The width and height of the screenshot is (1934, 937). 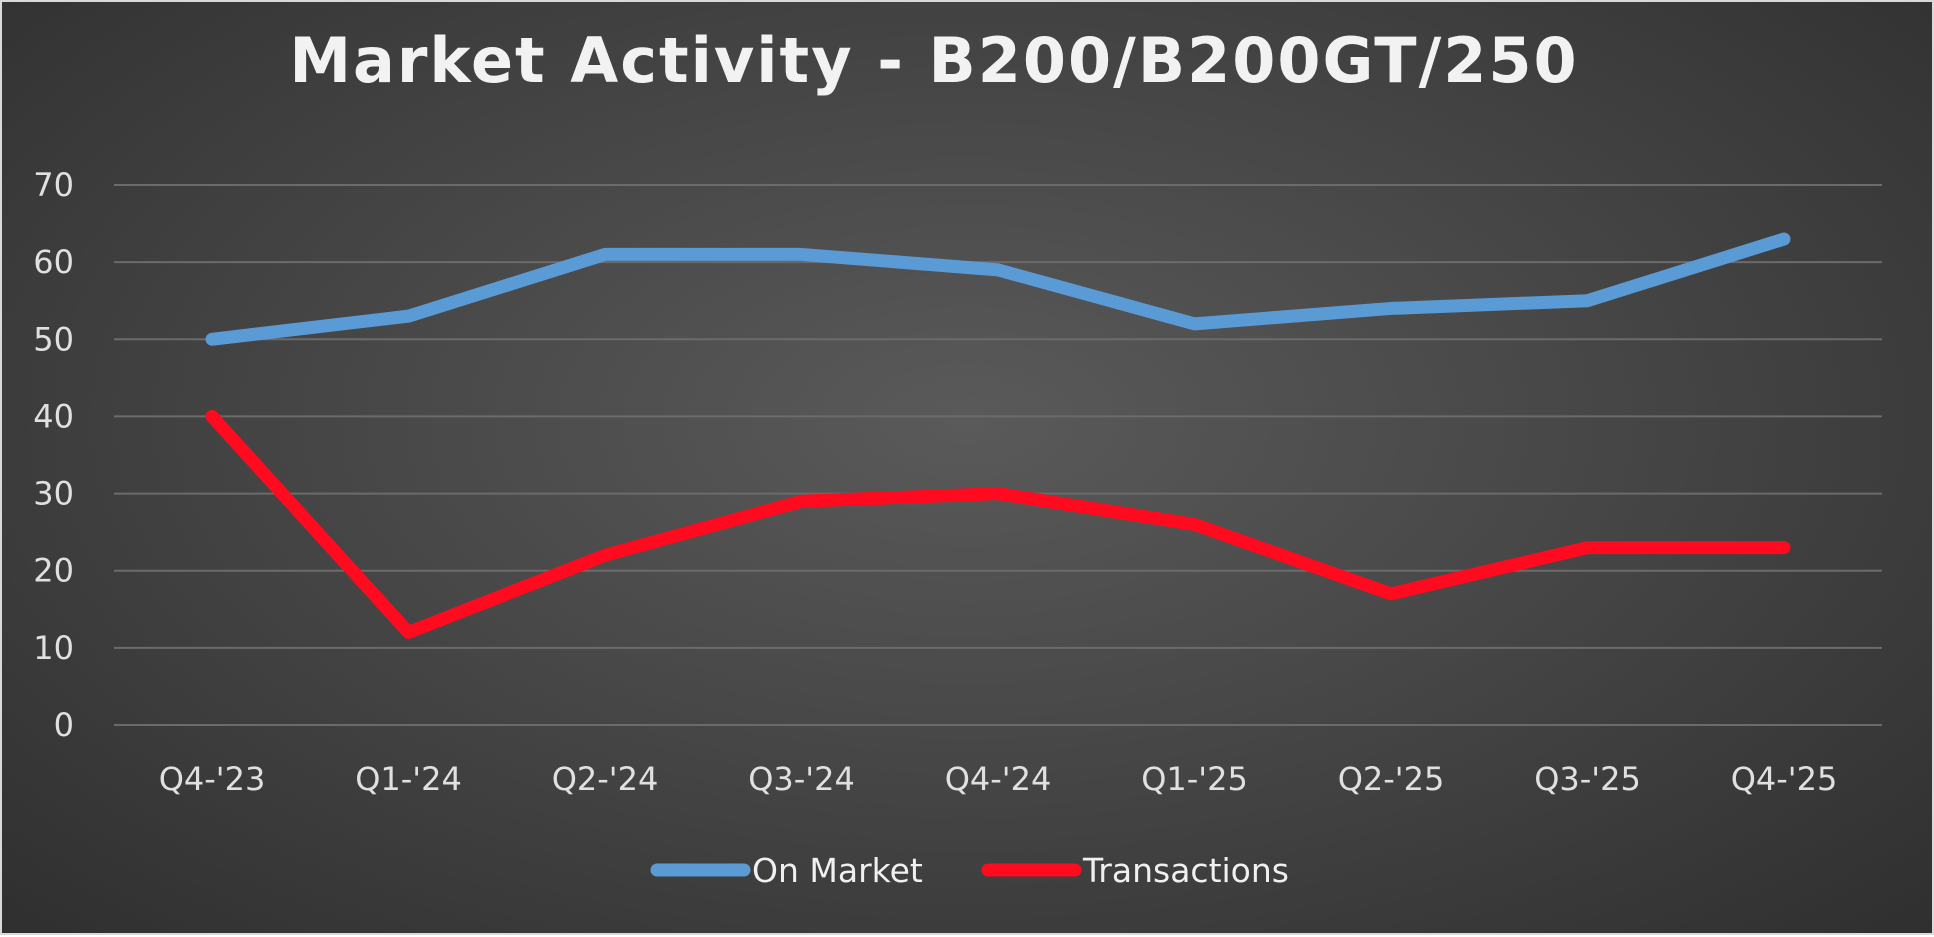 What do you see at coordinates (53, 571) in the screenshot?
I see `y-tick-label: 20` at bounding box center [53, 571].